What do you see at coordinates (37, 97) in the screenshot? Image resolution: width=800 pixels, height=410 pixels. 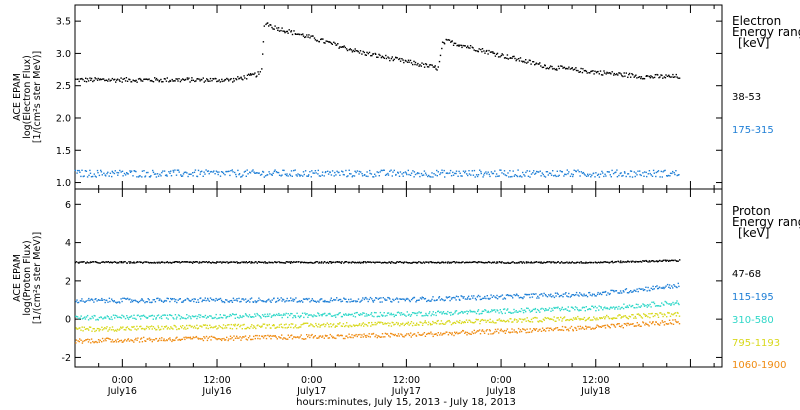 I see `y-axis-label: [1/(cm²s ster MeV)]` at bounding box center [37, 97].